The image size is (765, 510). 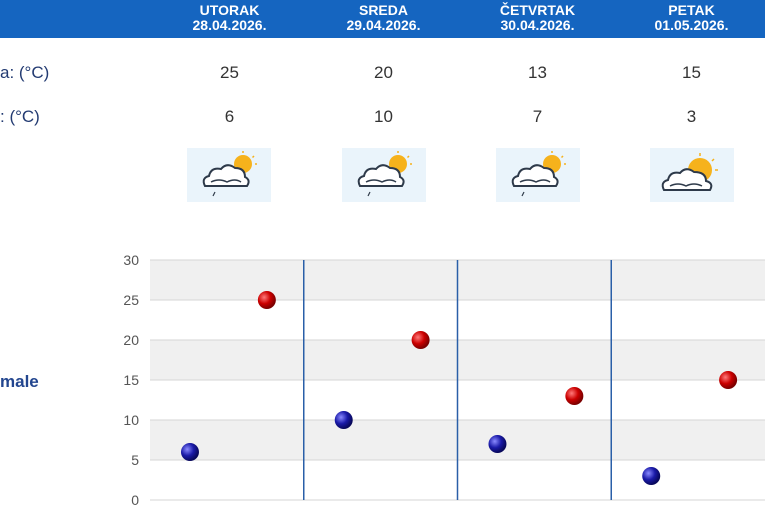 What do you see at coordinates (229, 116) in the screenshot?
I see `min-temp-value: 6` at bounding box center [229, 116].